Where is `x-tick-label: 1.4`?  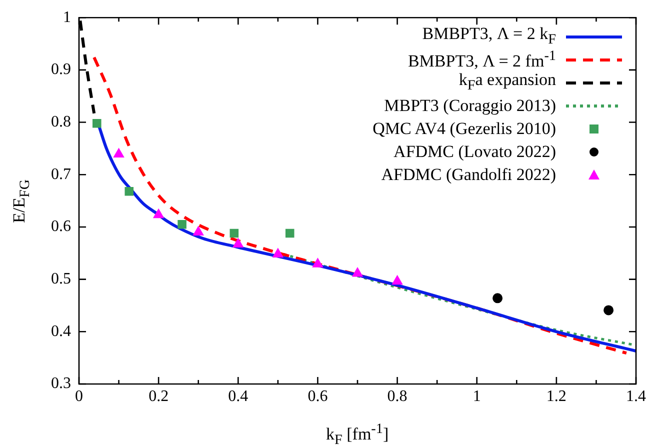
x-tick-label: 1.4 is located at coordinates (636, 396).